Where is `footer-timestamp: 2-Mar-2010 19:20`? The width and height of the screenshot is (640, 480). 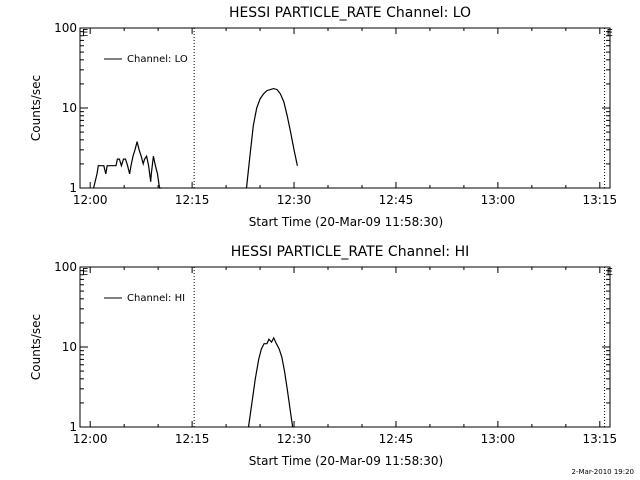
footer-timestamp: 2-Mar-2010 19:20 is located at coordinates (603, 472).